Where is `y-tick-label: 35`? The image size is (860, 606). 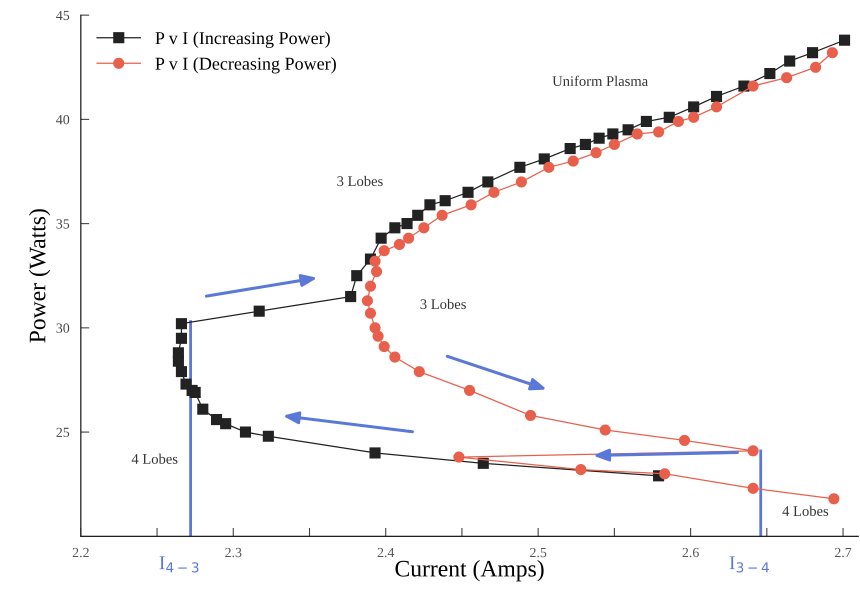 y-tick-label: 35 is located at coordinates (63, 224).